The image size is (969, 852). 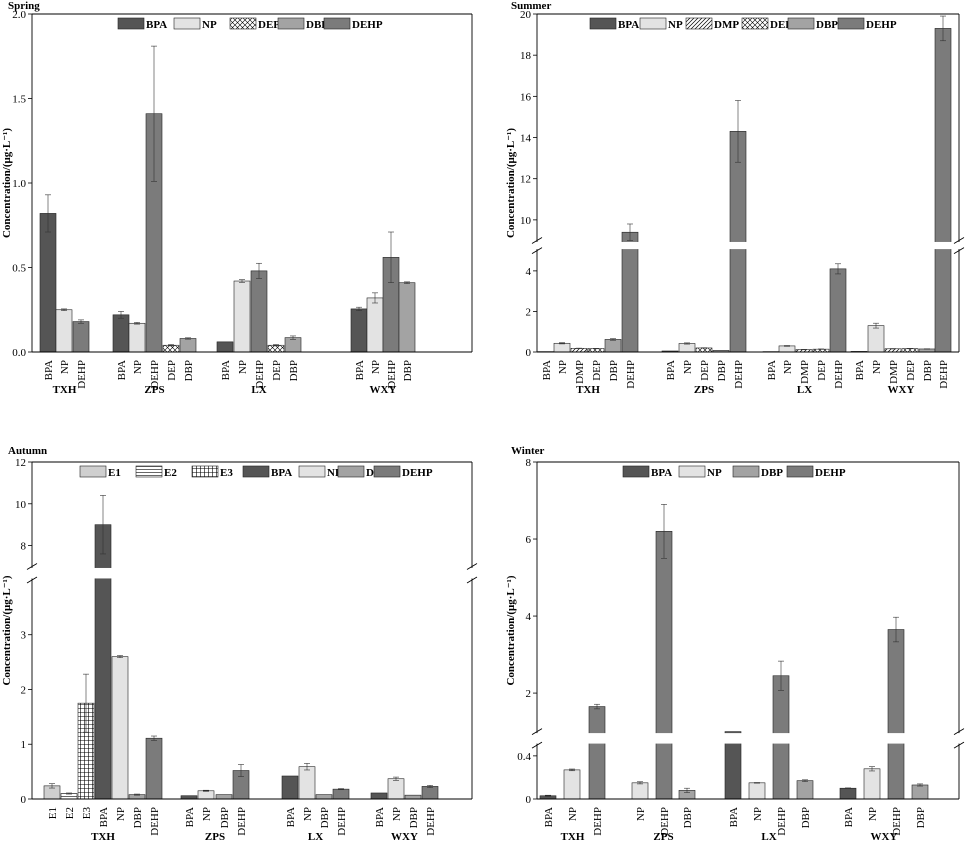 I want to click on group-label: WXY, so click(x=404, y=837).